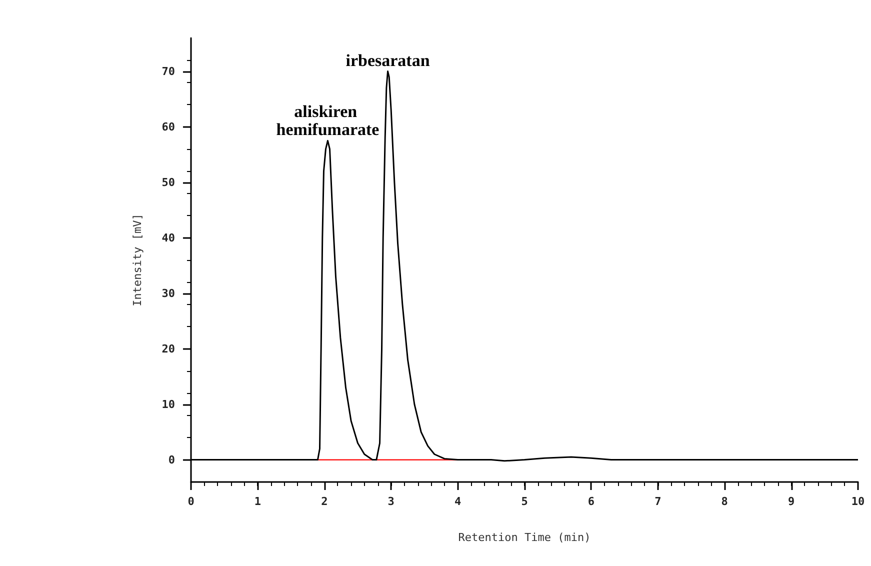 The image size is (871, 566). Describe the element at coordinates (791, 501) in the screenshot. I see `x-tick-label: 9` at that location.